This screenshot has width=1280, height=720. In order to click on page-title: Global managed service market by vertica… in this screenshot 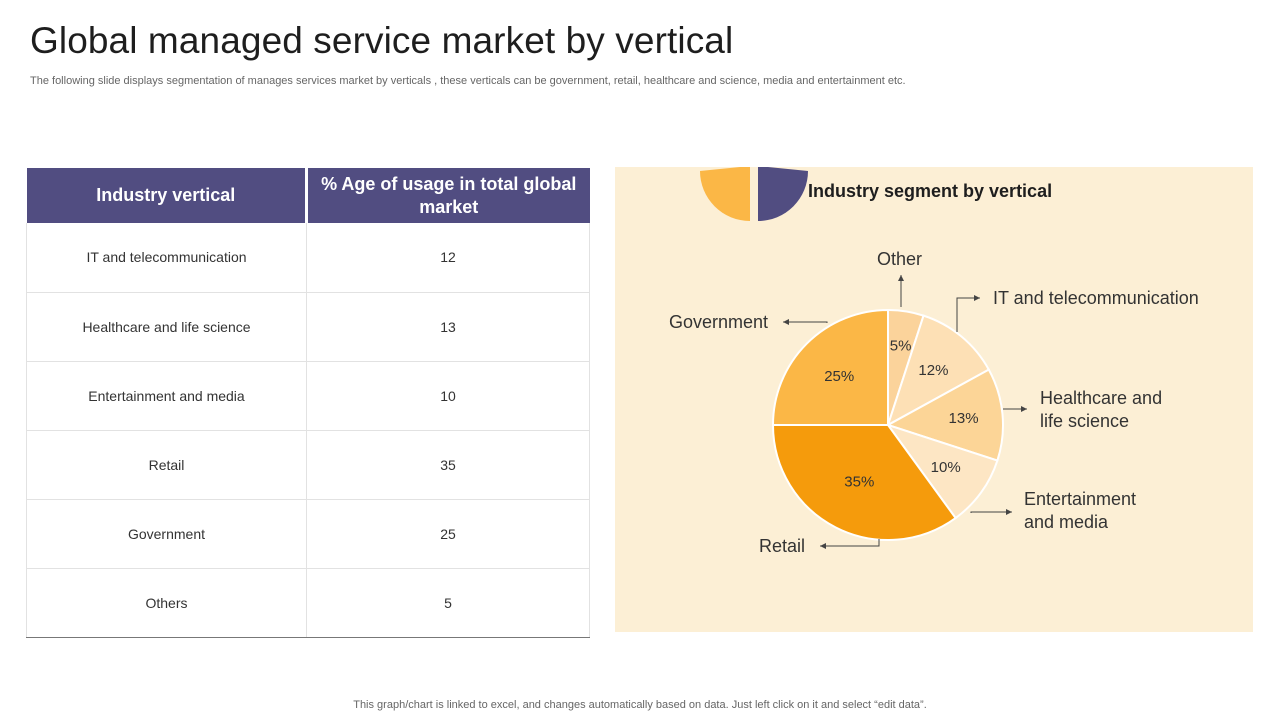, I will do `click(382, 40)`.